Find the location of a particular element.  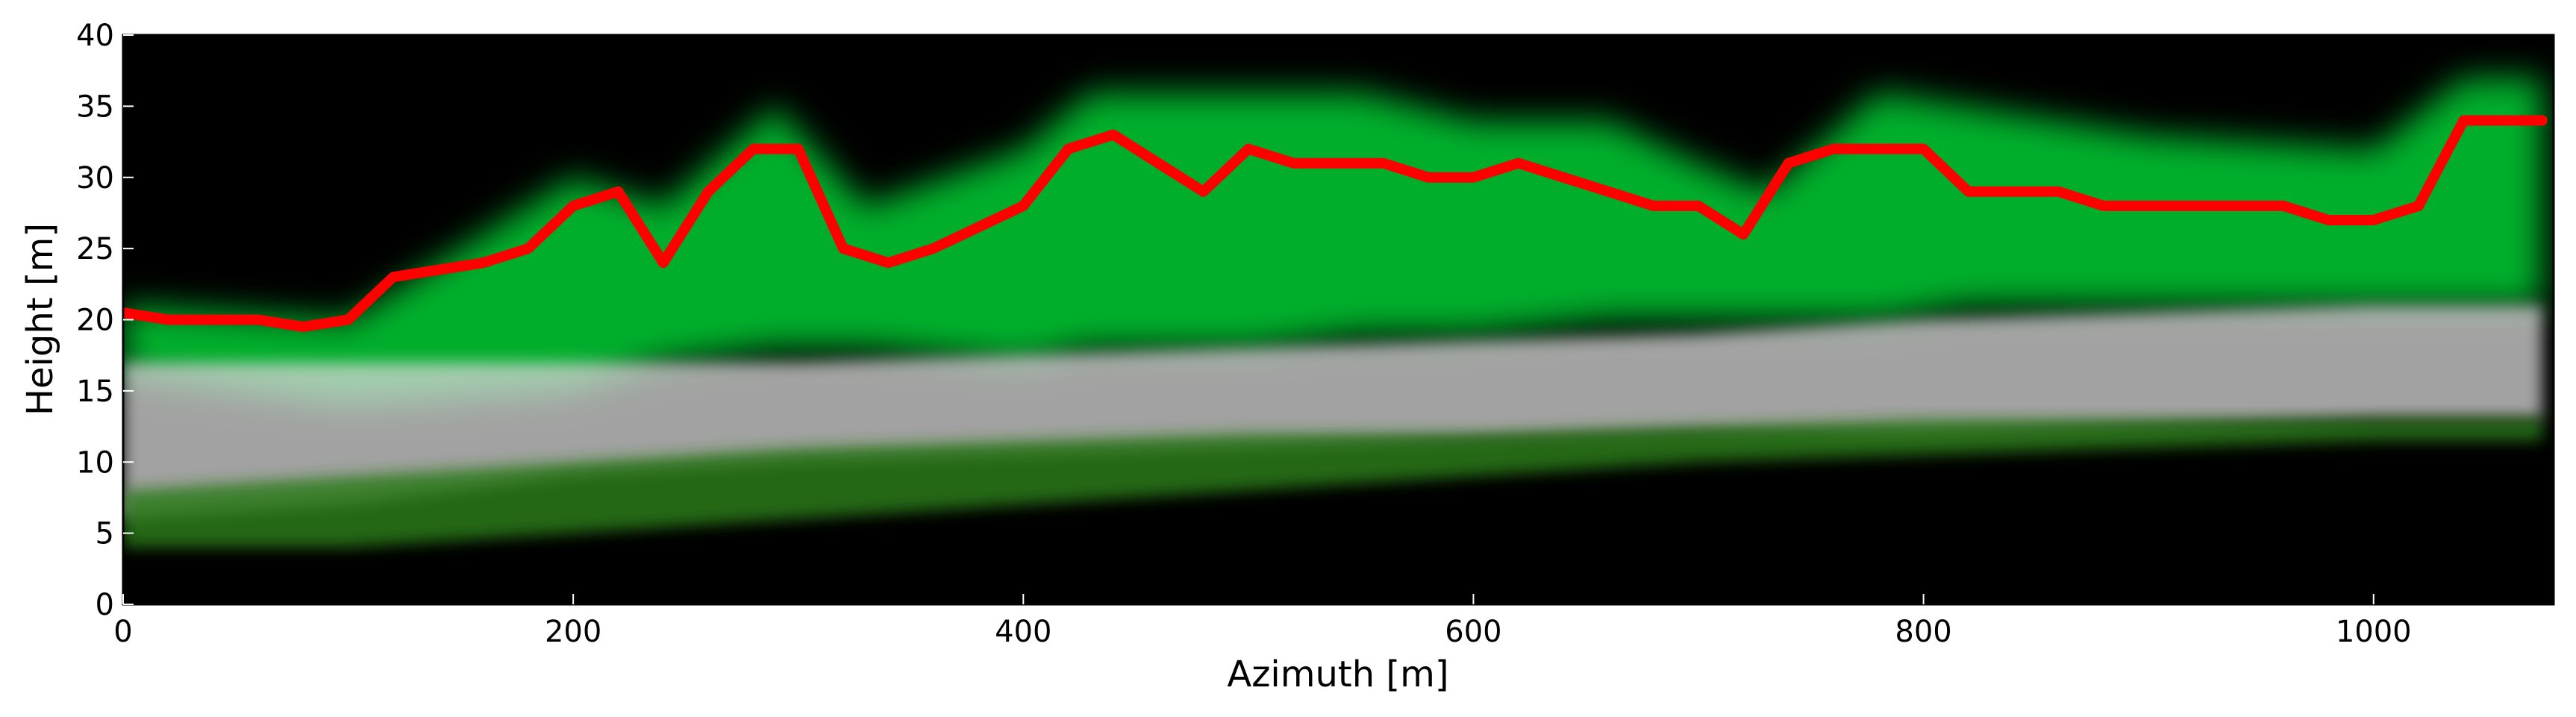

x-axis: 0 200 400 600 800 1000 is located at coordinates (1262, 621).